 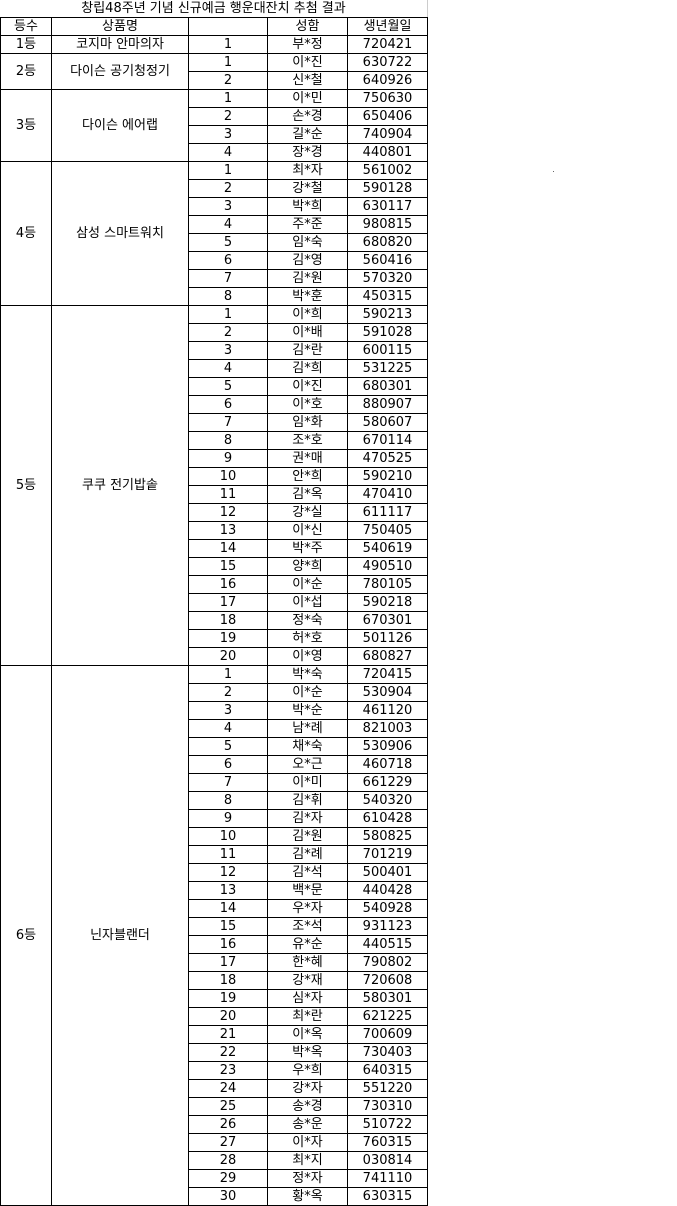 I want to click on name-cell: 허*호, so click(x=307, y=638).